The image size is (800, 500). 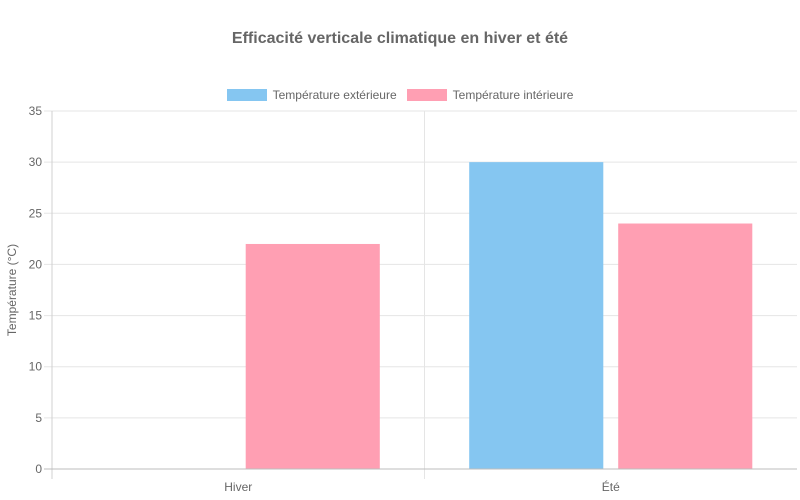 What do you see at coordinates (611, 486) in the screenshot?
I see `x-tick-label: Été` at bounding box center [611, 486].